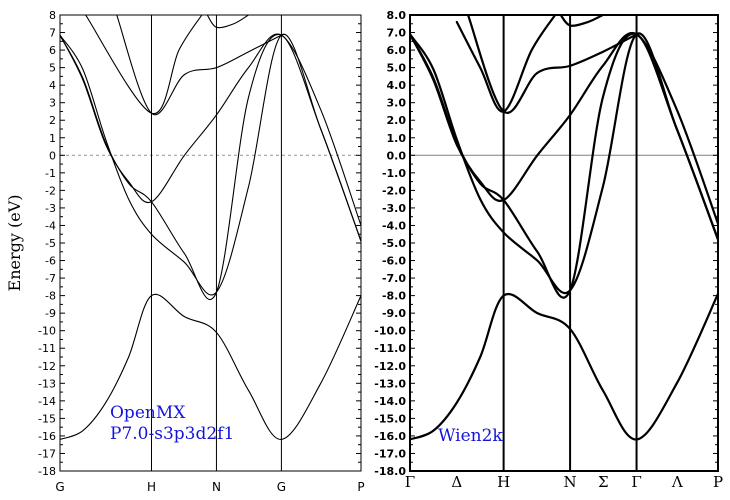  I want to click on y-tick-label: 4, so click(52, 85).